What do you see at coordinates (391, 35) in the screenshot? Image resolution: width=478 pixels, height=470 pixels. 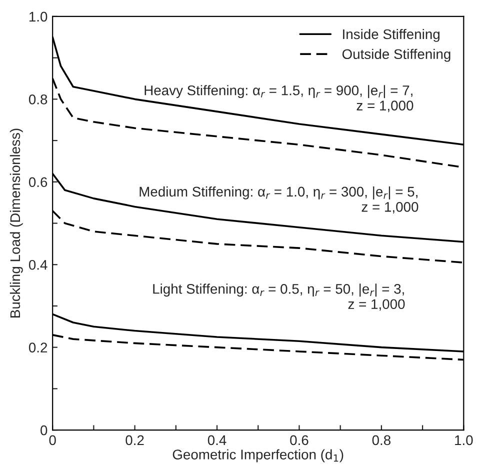 I see `legend-label: Inside Stiffening` at bounding box center [391, 35].